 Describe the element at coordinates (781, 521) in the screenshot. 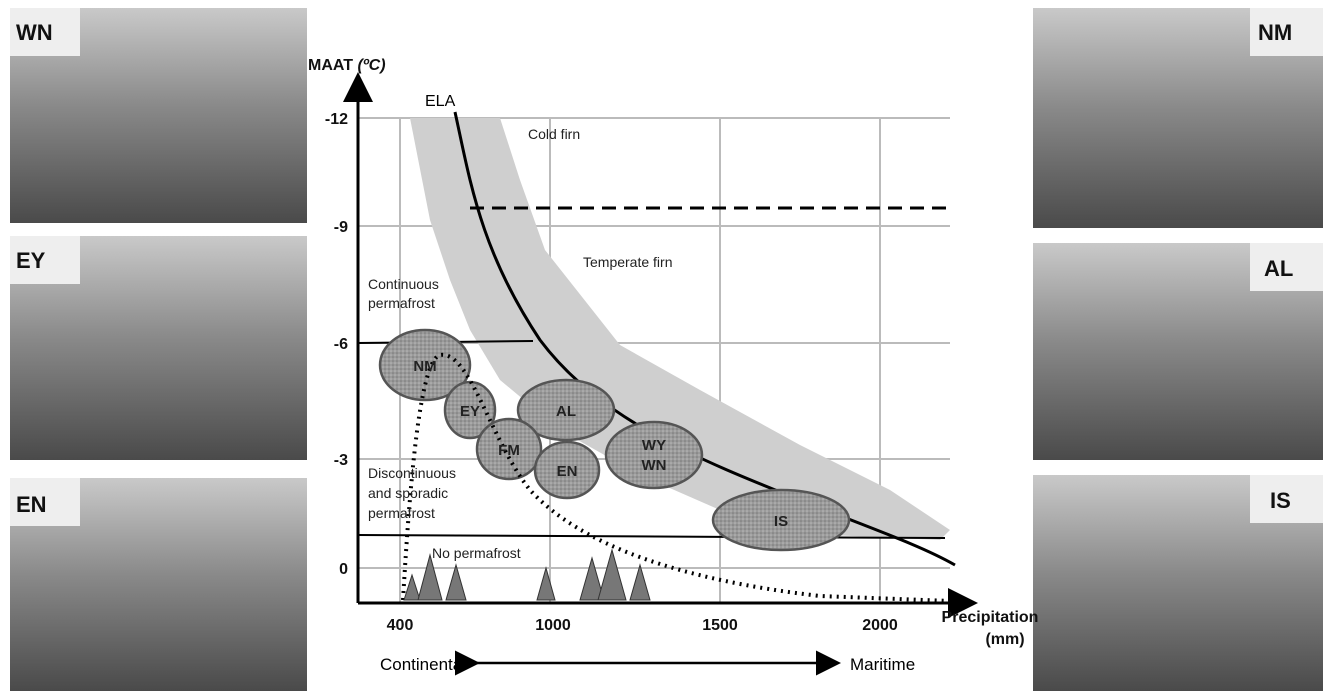

I see `site-label: IS` at that location.